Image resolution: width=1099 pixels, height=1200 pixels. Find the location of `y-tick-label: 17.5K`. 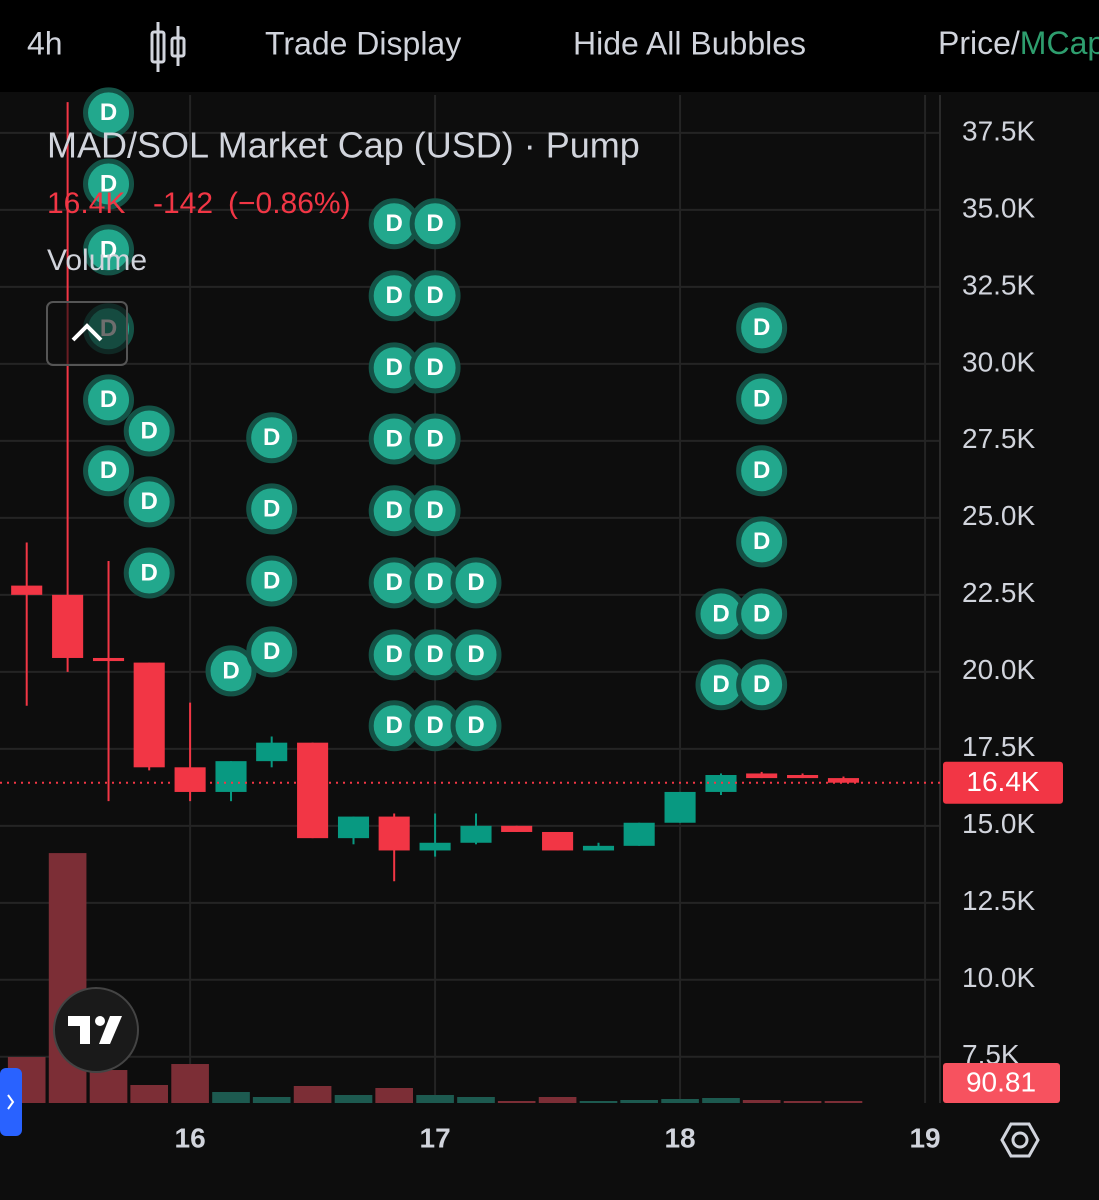

y-tick-label: 17.5K is located at coordinates (998, 746).